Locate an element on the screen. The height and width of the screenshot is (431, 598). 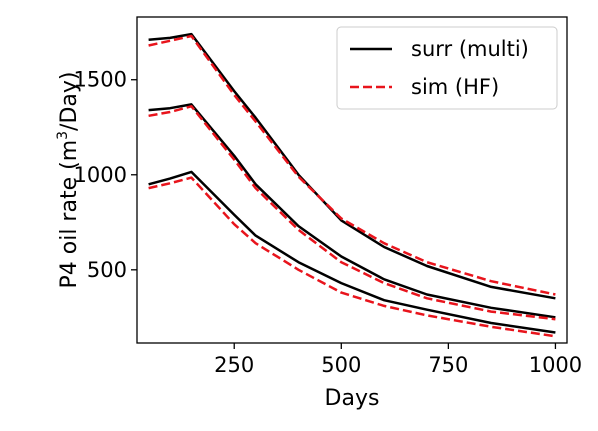
legend-box is located at coordinates (447, 68).